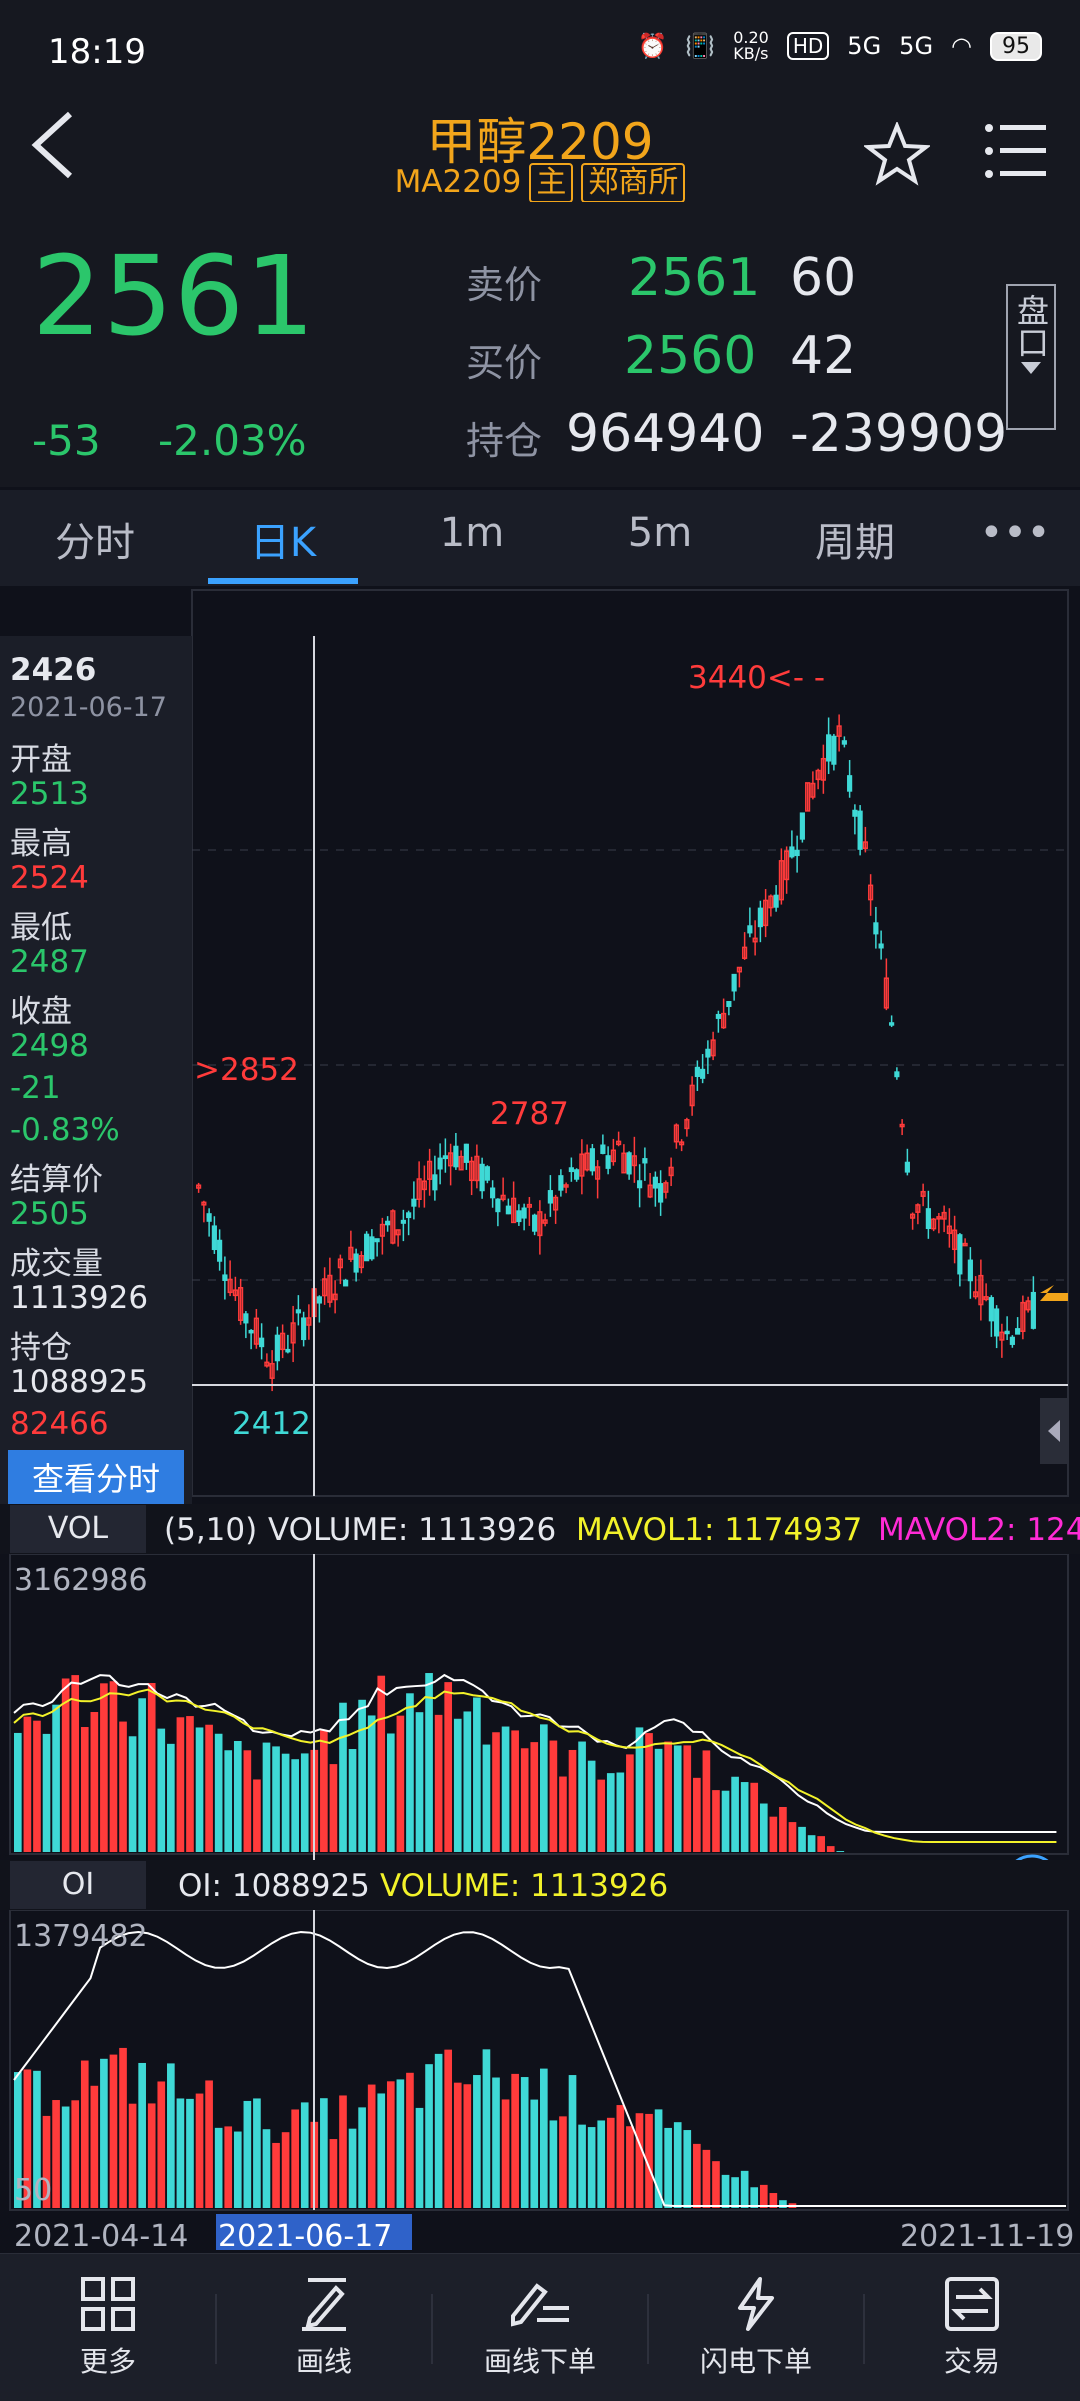 The image size is (1080, 2401). I want to click on oi-panel-frame, so click(539, 2060).